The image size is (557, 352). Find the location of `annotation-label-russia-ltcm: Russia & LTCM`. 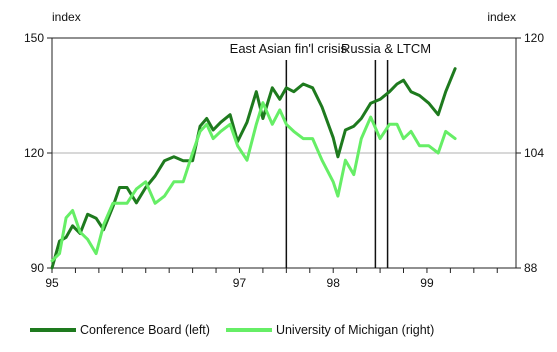

annotation-label-russia-ltcm: Russia & LTCM is located at coordinates (386, 48).